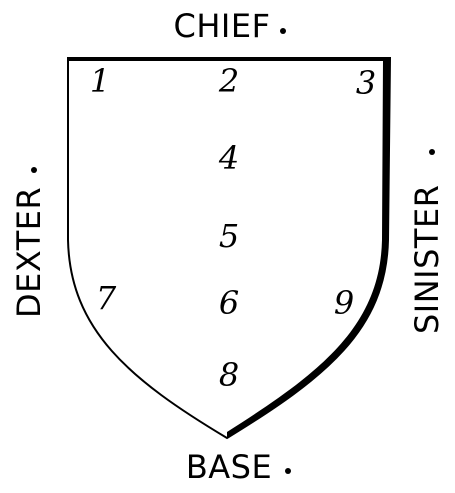 The width and height of the screenshot is (455, 493). I want to click on sinister-dot, so click(432, 152).